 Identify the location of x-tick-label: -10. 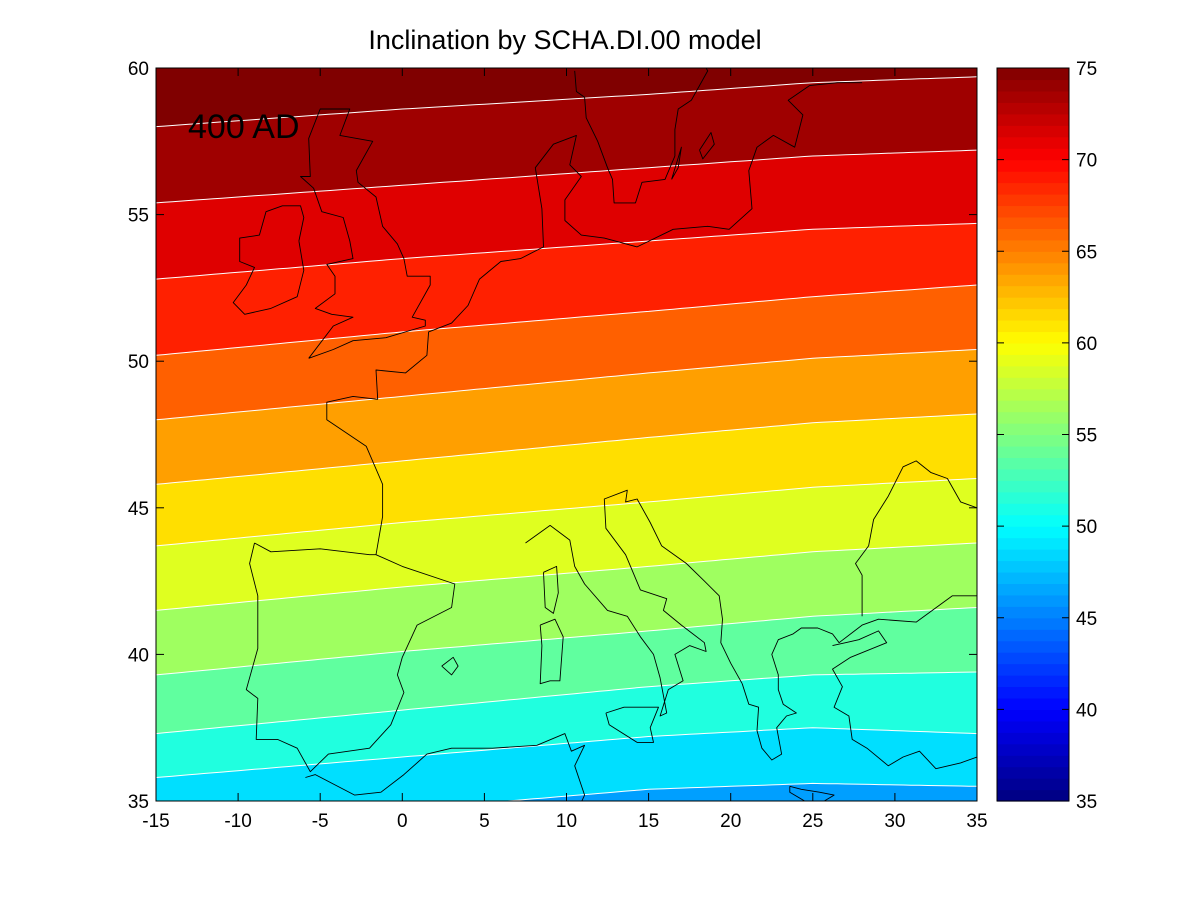
(237, 821).